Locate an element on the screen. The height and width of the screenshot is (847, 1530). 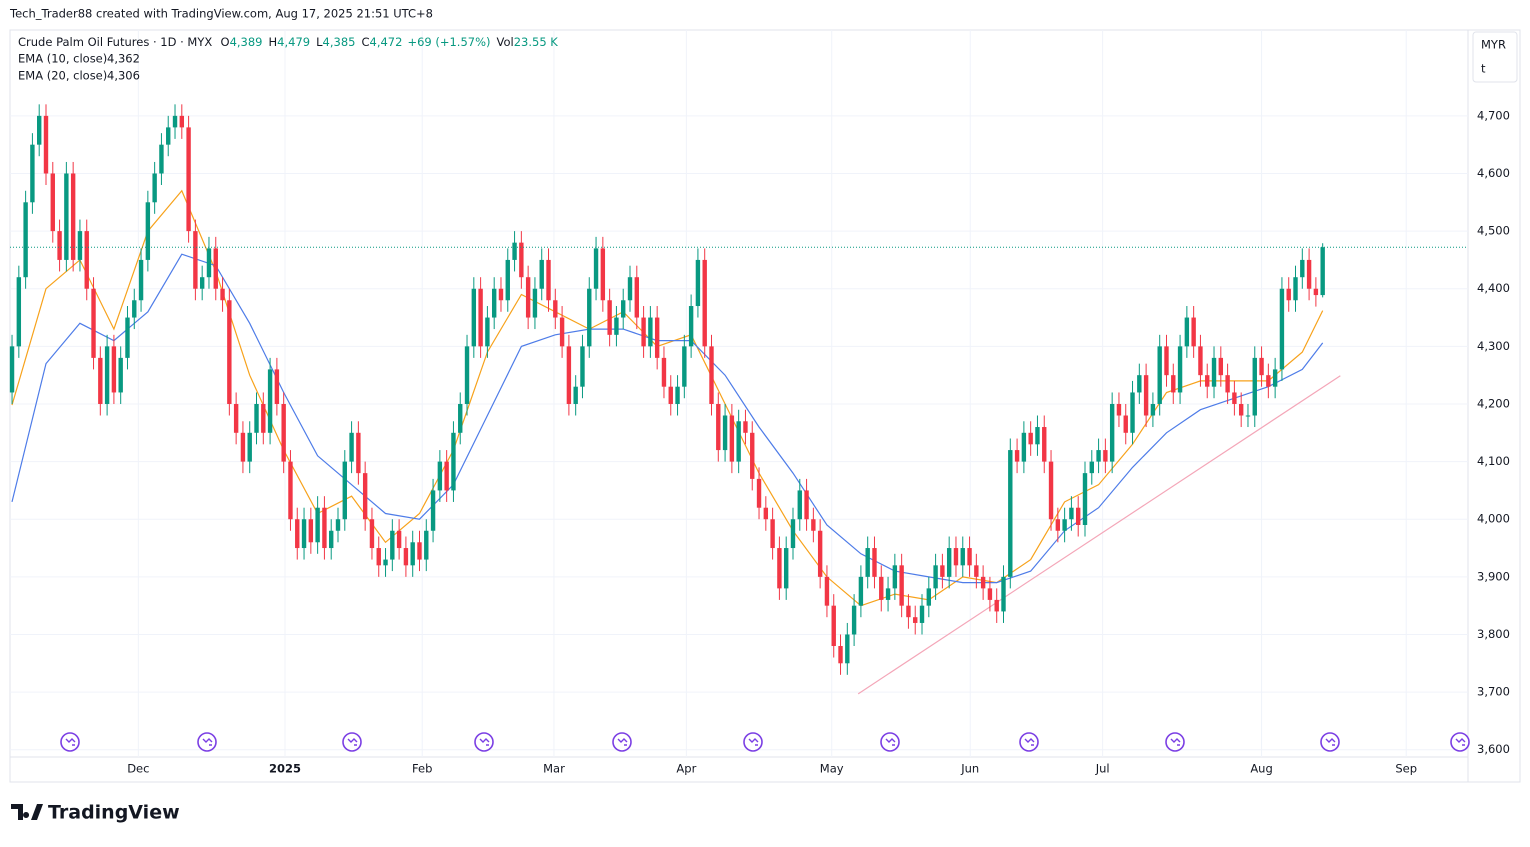
y-tick-label: 4,300 is located at coordinates (1493, 346).